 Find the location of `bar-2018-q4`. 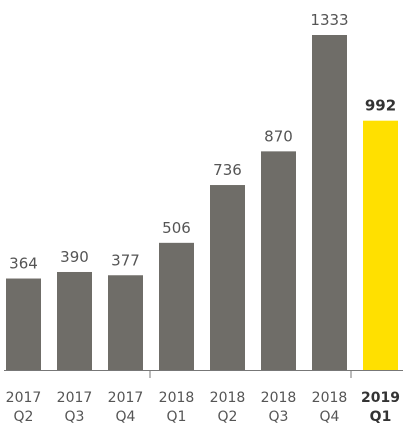

bar-2018-q4 is located at coordinates (329, 202).